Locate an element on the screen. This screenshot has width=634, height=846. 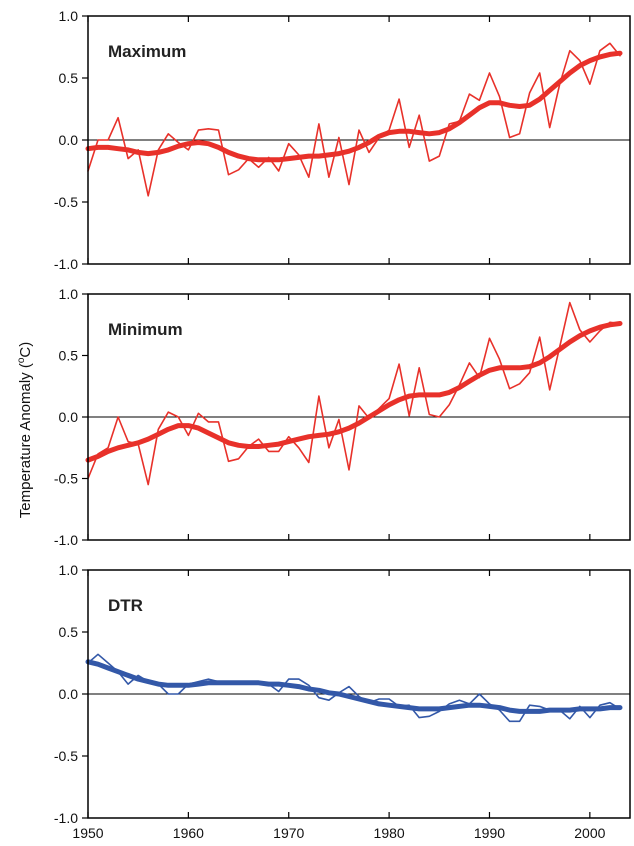
x-tick-label: 1990 is located at coordinates (489, 833).